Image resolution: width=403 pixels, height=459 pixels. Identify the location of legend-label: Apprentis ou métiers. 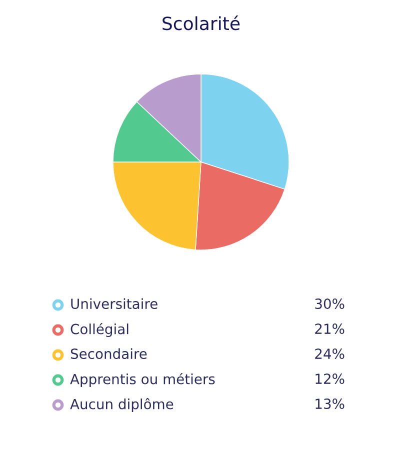
(142, 380).